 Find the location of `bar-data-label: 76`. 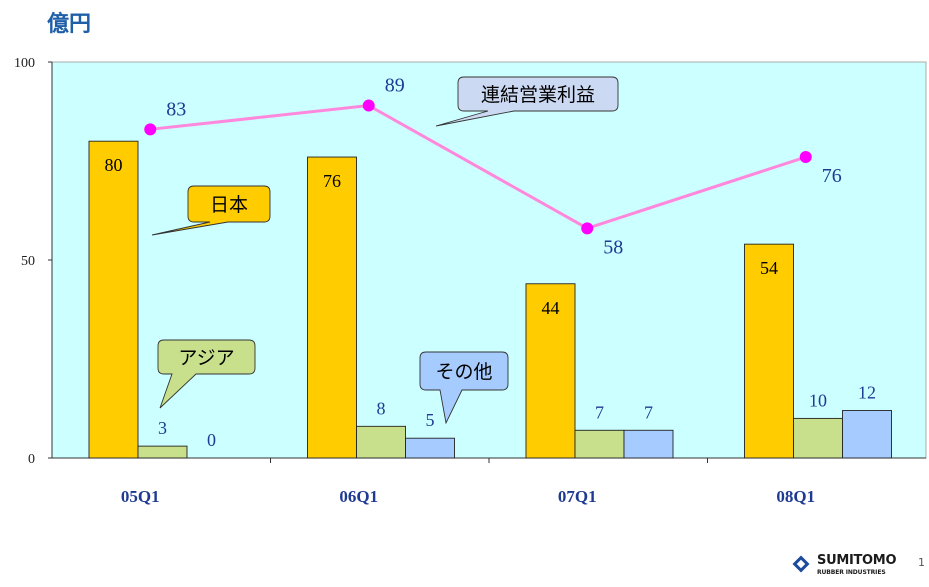

bar-data-label: 76 is located at coordinates (332, 181).